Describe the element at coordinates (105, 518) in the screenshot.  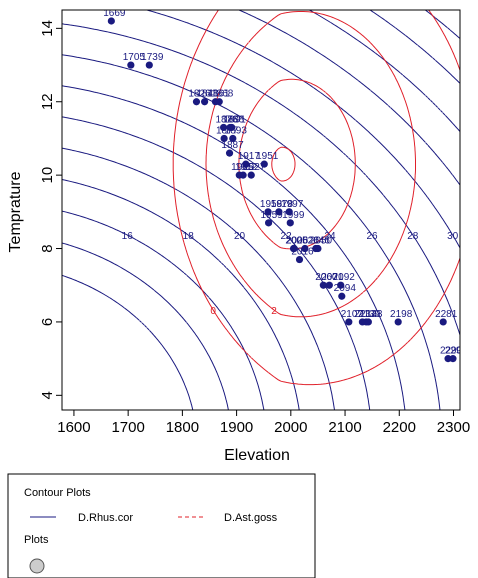
I see `legend-label-rhus: D.Rhus.cor` at that location.